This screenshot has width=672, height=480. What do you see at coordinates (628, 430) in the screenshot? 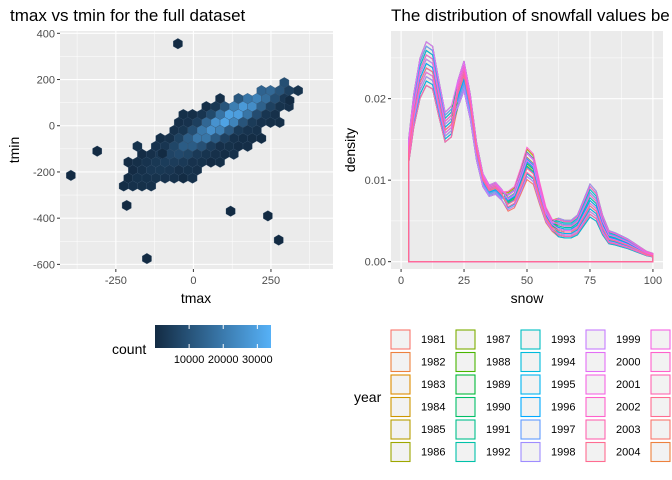
I see `year-legend-label: 2003` at bounding box center [628, 430].